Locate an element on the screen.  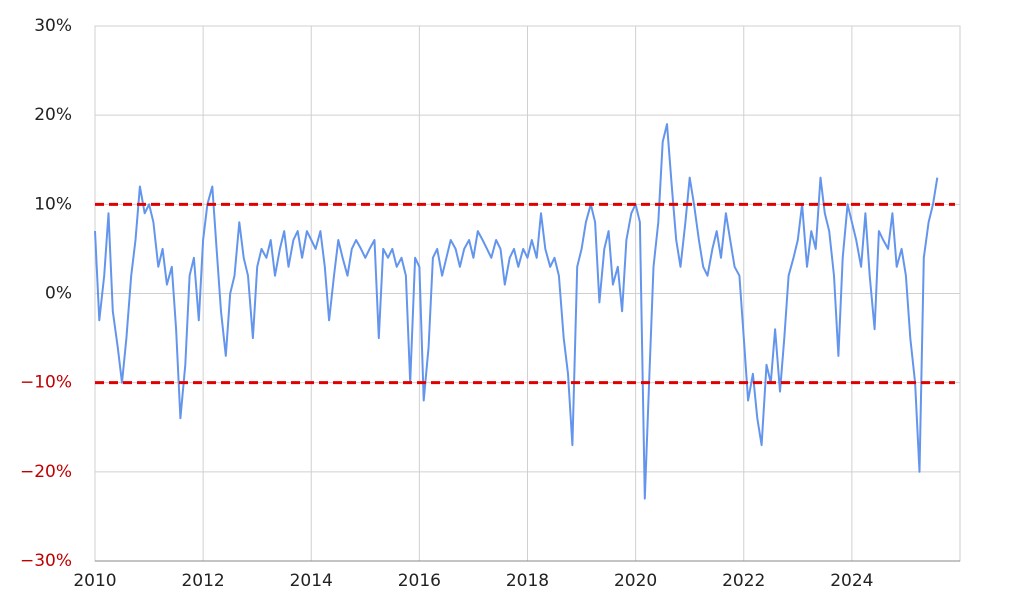
y-tick-label: −20% is located at coordinates (46, 472).